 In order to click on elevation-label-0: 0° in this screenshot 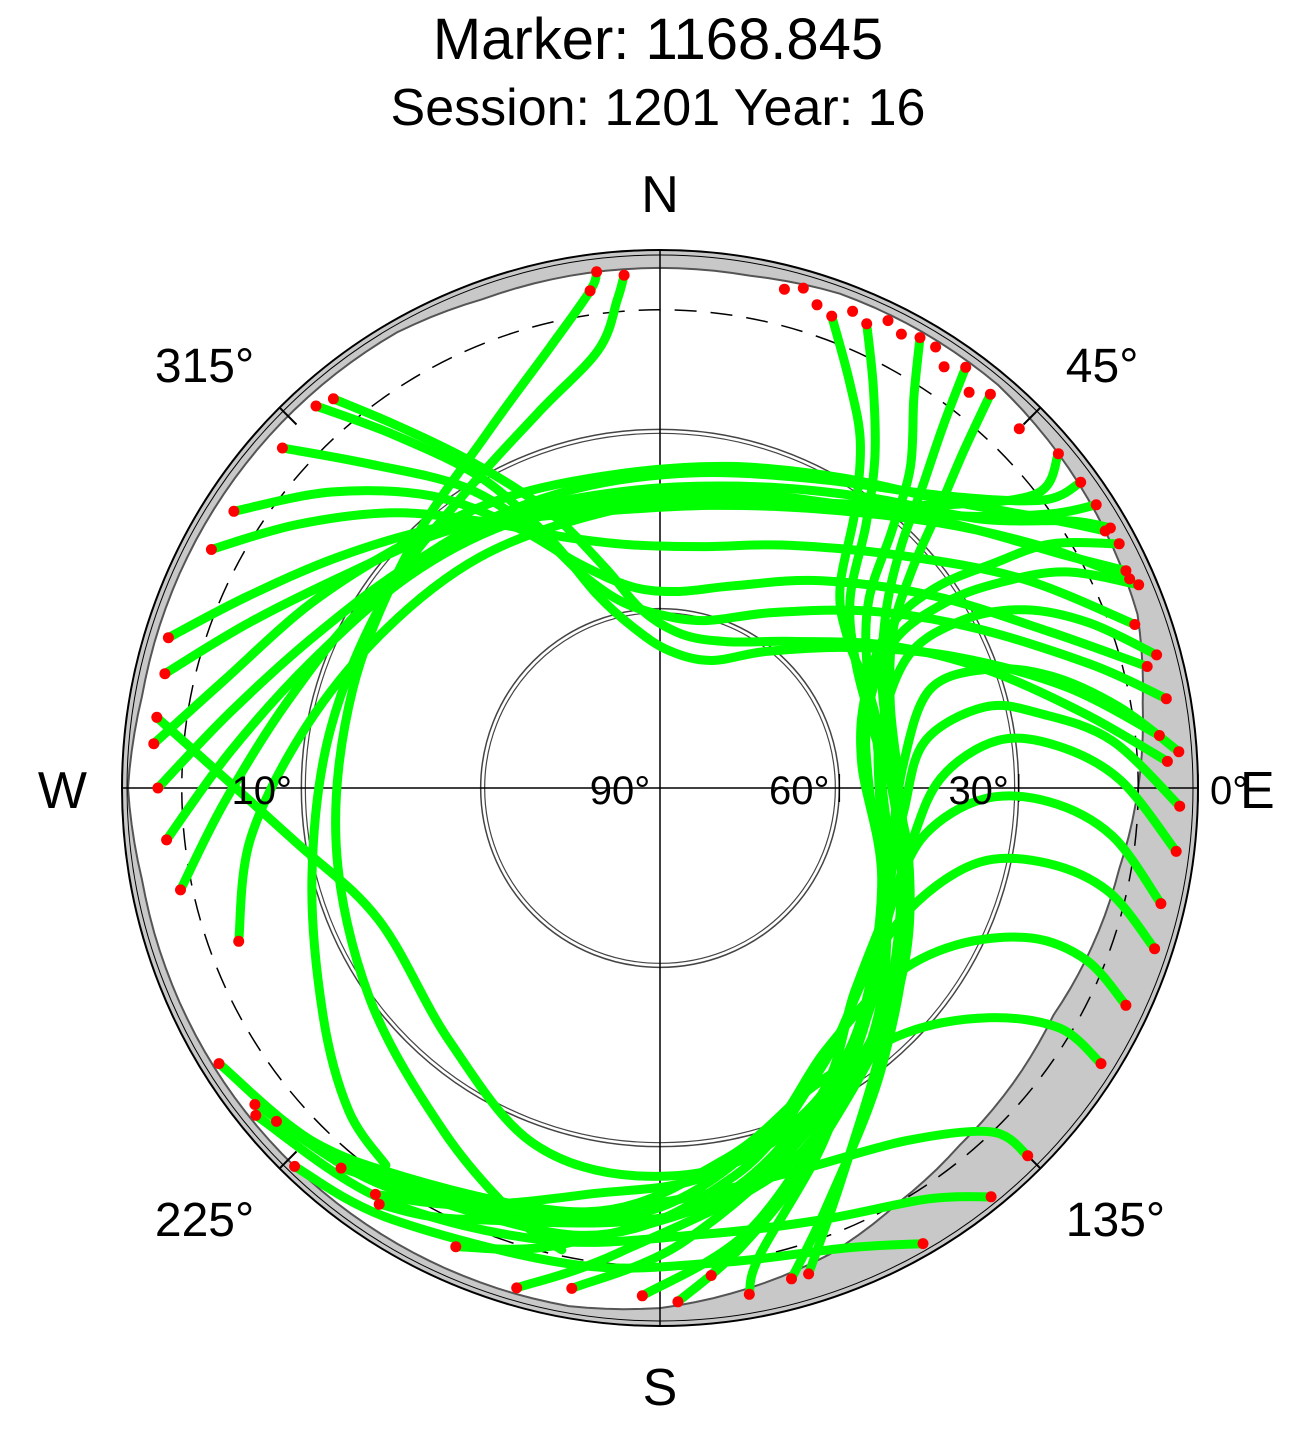, I will do `click(1229, 791)`.